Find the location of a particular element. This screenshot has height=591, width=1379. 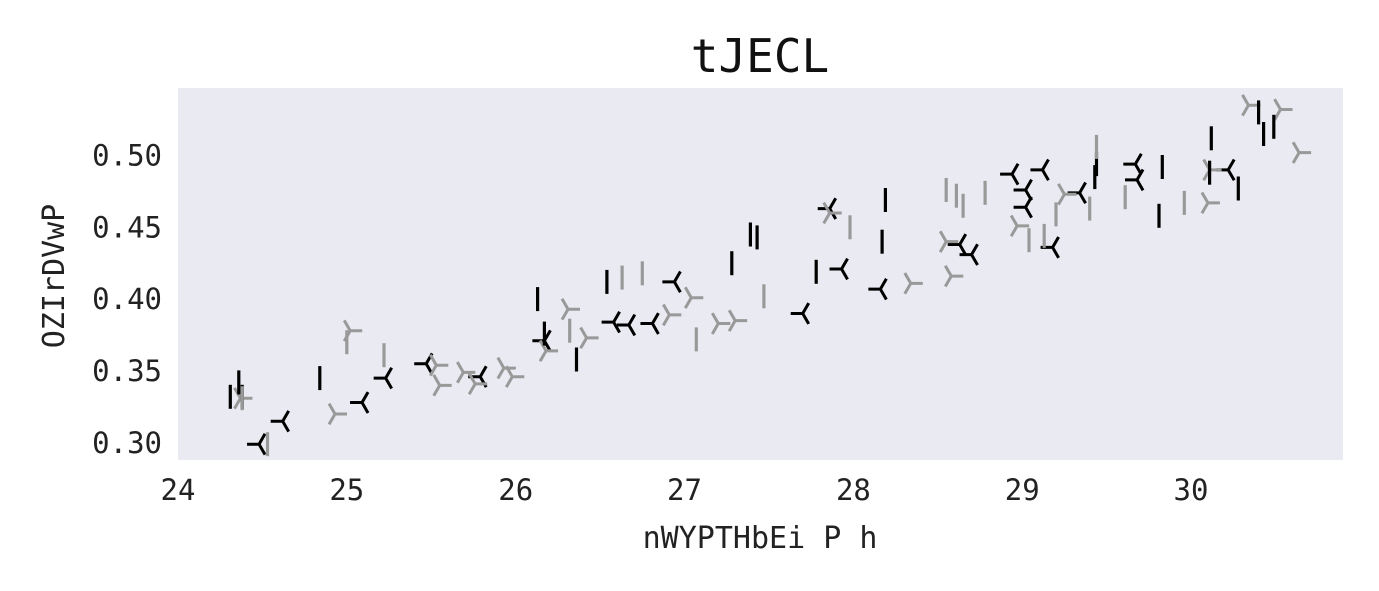

y-axis-label: OZIrDVwP is located at coordinates (54, 276).